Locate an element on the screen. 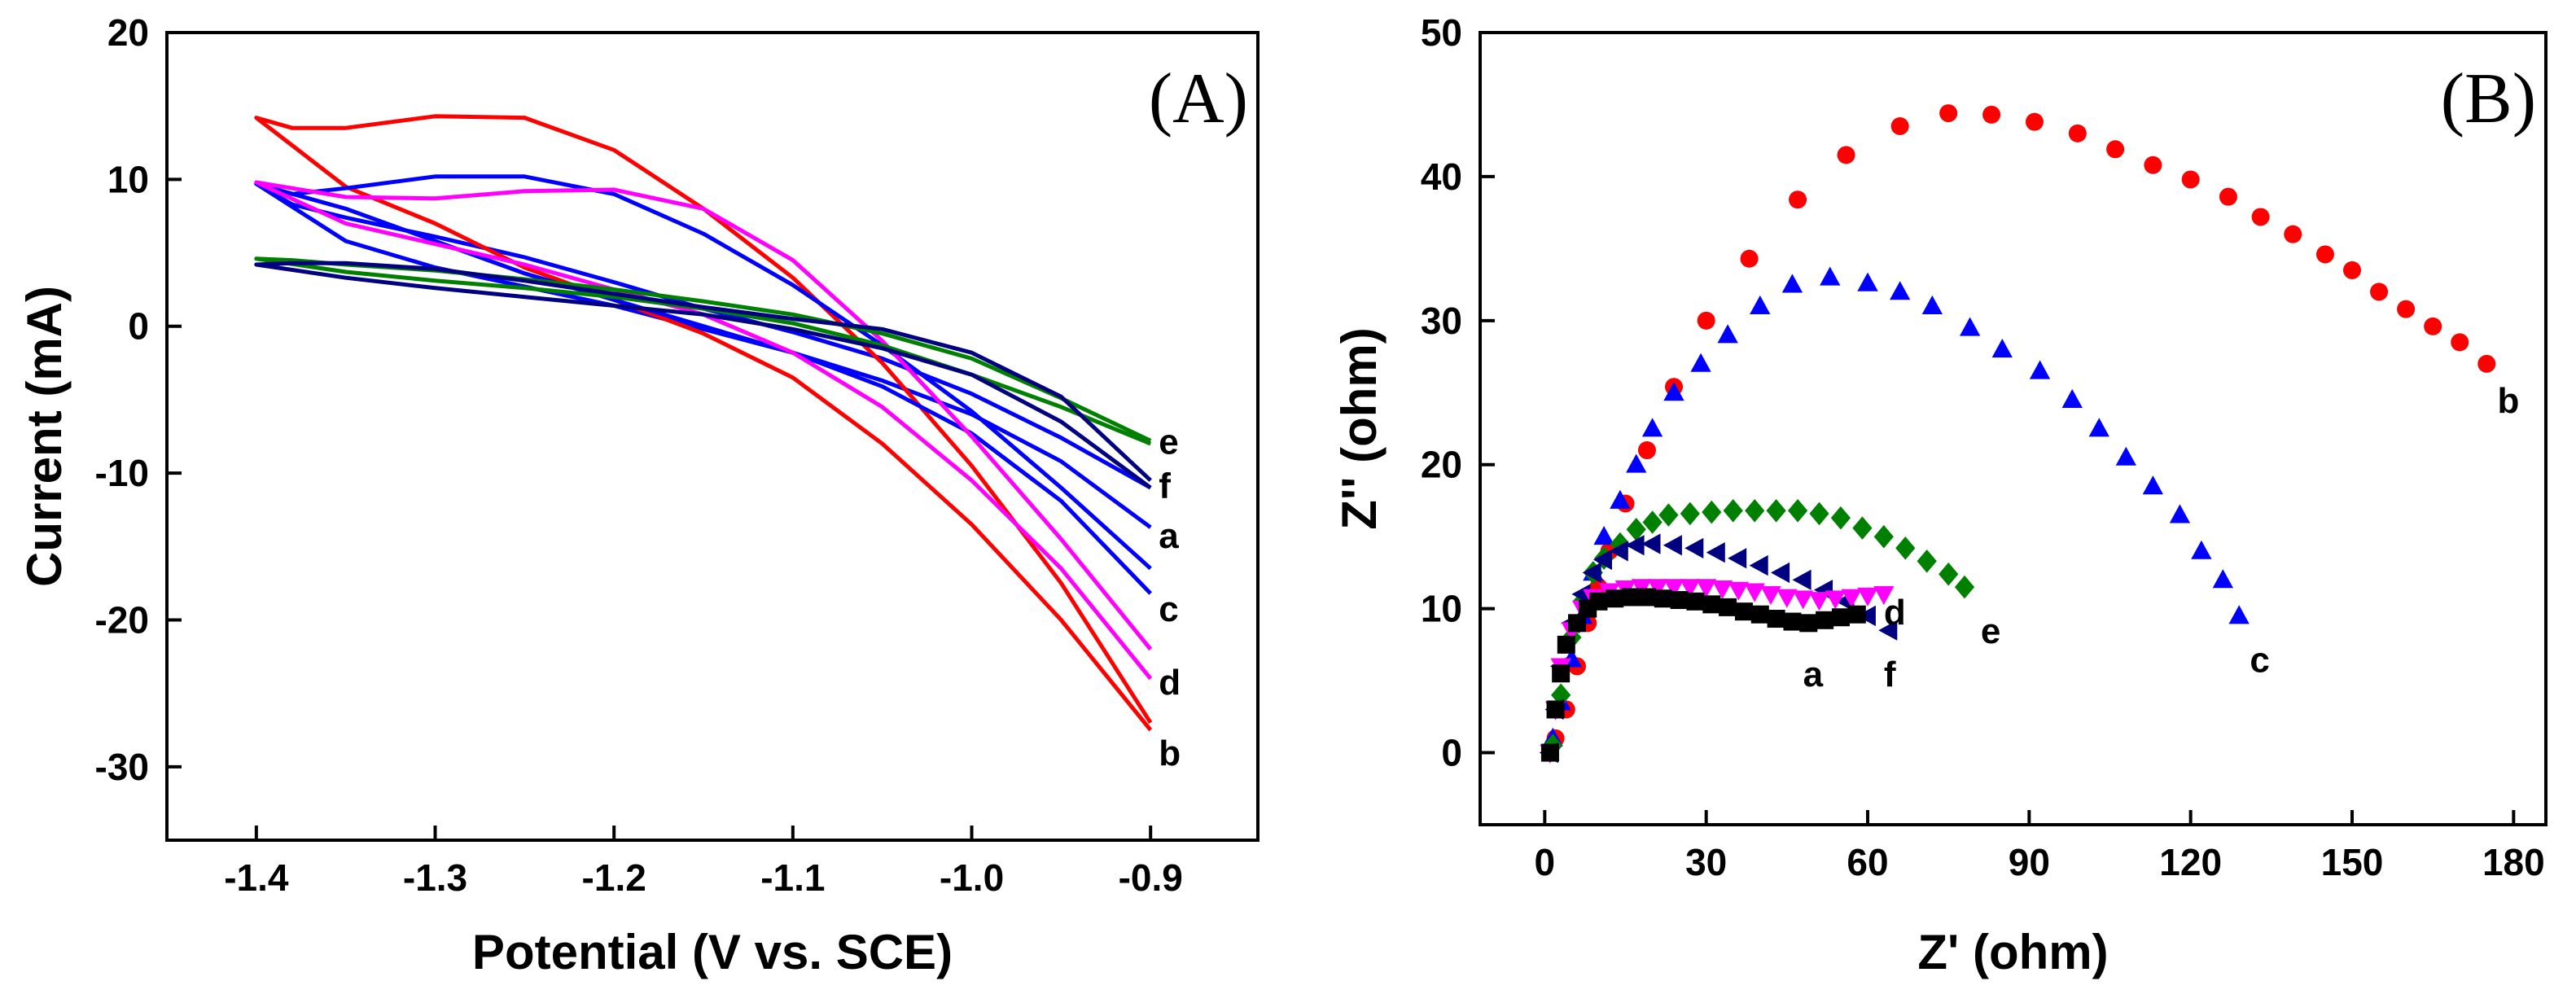 Image resolution: width=2576 pixels, height=1003 pixels. cv-curve-label-b: b is located at coordinates (1170, 753).